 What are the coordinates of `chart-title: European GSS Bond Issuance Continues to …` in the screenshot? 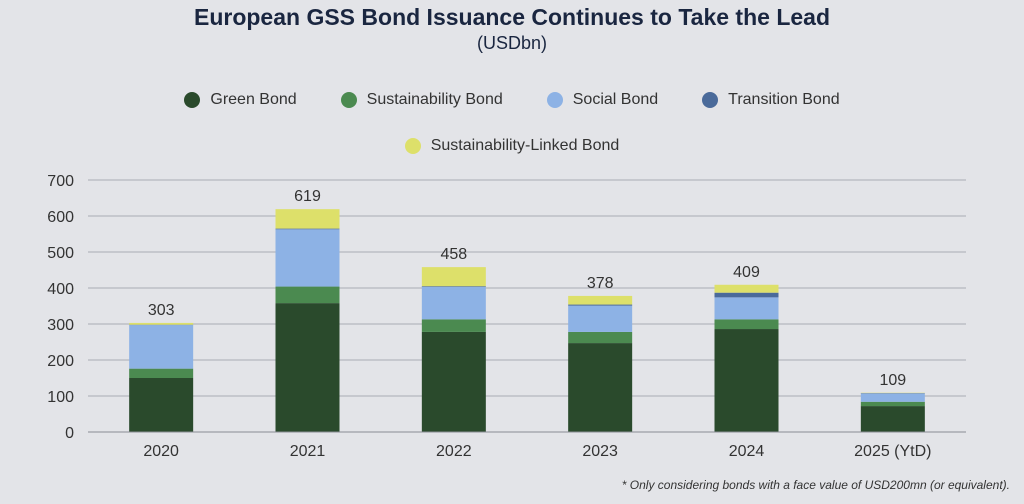 It's located at (511, 17).